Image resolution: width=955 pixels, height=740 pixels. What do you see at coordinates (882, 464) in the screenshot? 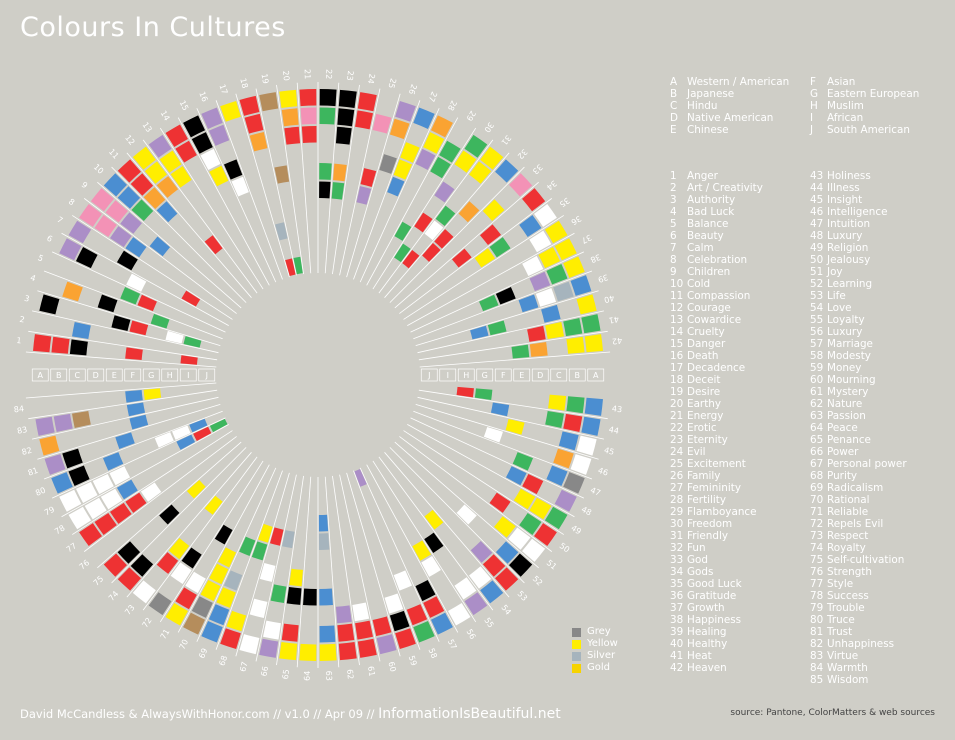
I see `meaning-legend-item: 67 Personal power` at bounding box center [882, 464].